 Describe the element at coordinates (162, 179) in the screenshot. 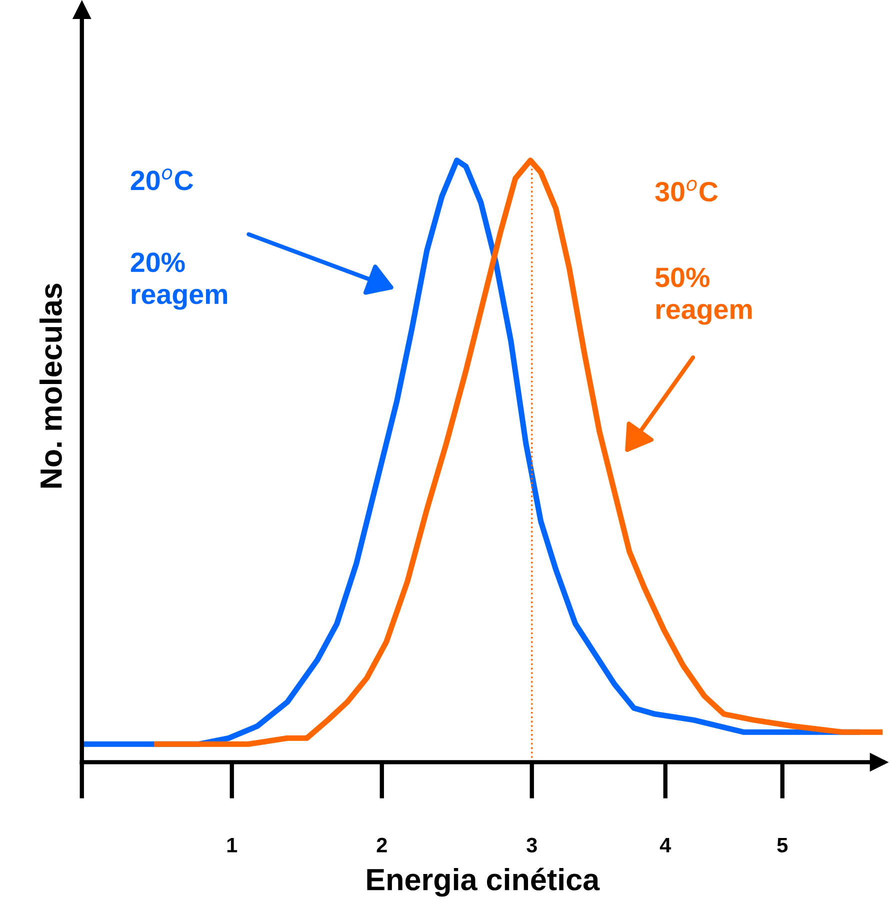

I see `text: 20$^{o}$C` at that location.